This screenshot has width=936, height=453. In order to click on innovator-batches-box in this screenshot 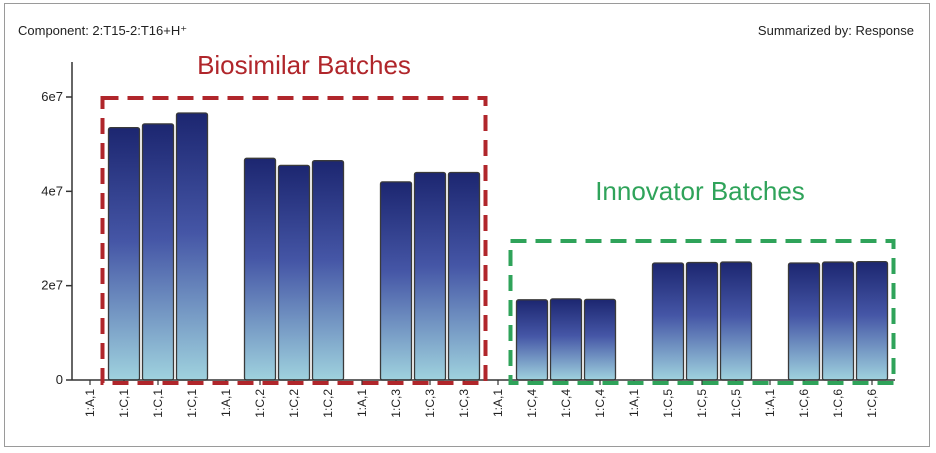, I will do `click(702, 312)`.